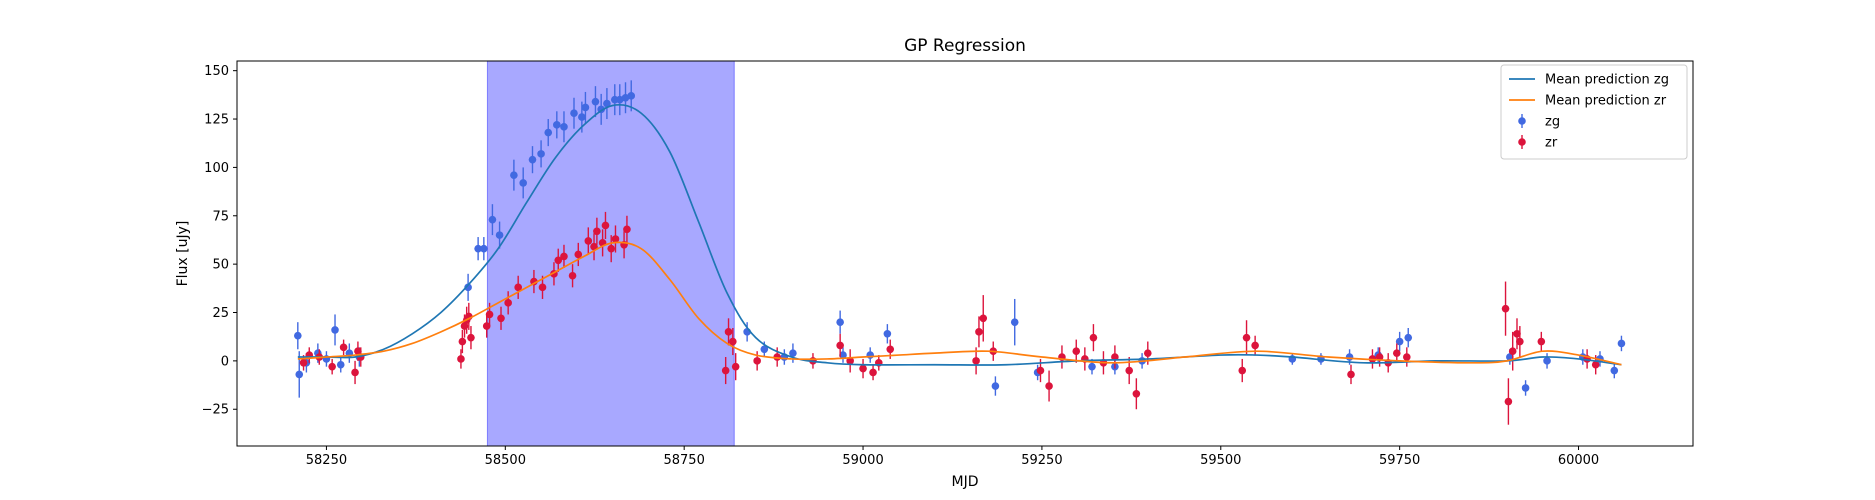  Describe the element at coordinates (1522, 142) in the screenshot. I see `legend-marker-swatch` at that location.